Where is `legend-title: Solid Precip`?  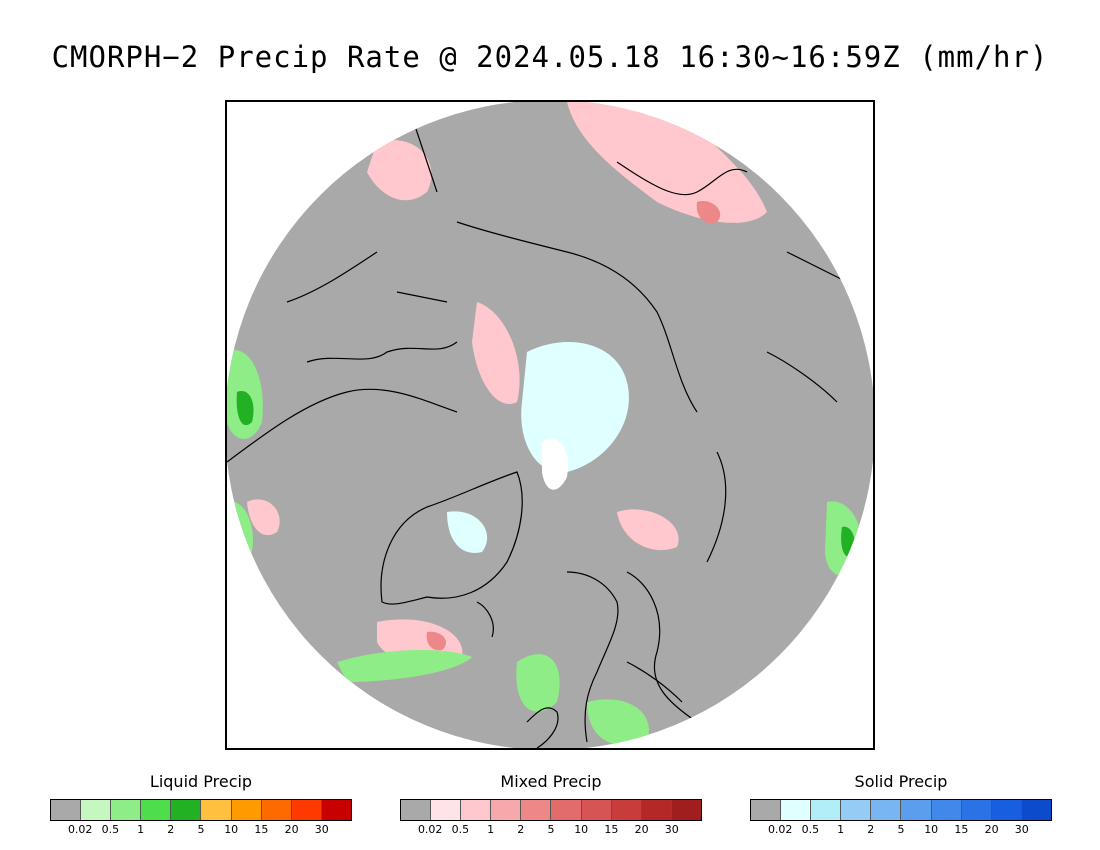
legend-title: Solid Precip is located at coordinates (901, 781).